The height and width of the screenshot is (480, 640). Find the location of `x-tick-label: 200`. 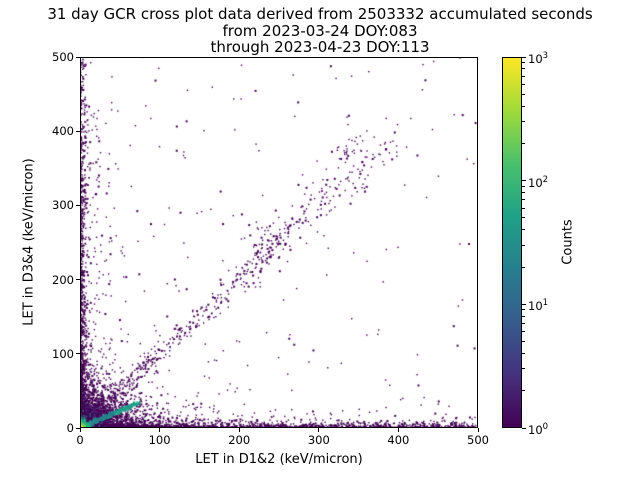

x-tick-label: 200 is located at coordinates (239, 440).